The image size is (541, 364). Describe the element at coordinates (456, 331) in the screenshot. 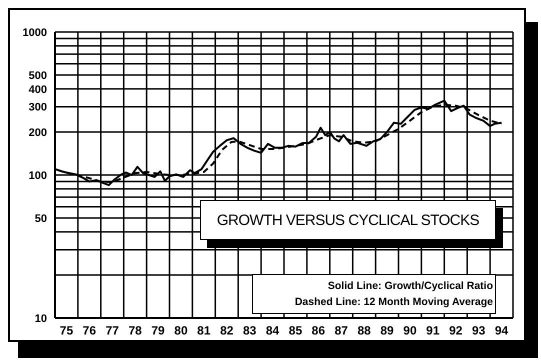

I see `x-tick-label: 92` at that location.